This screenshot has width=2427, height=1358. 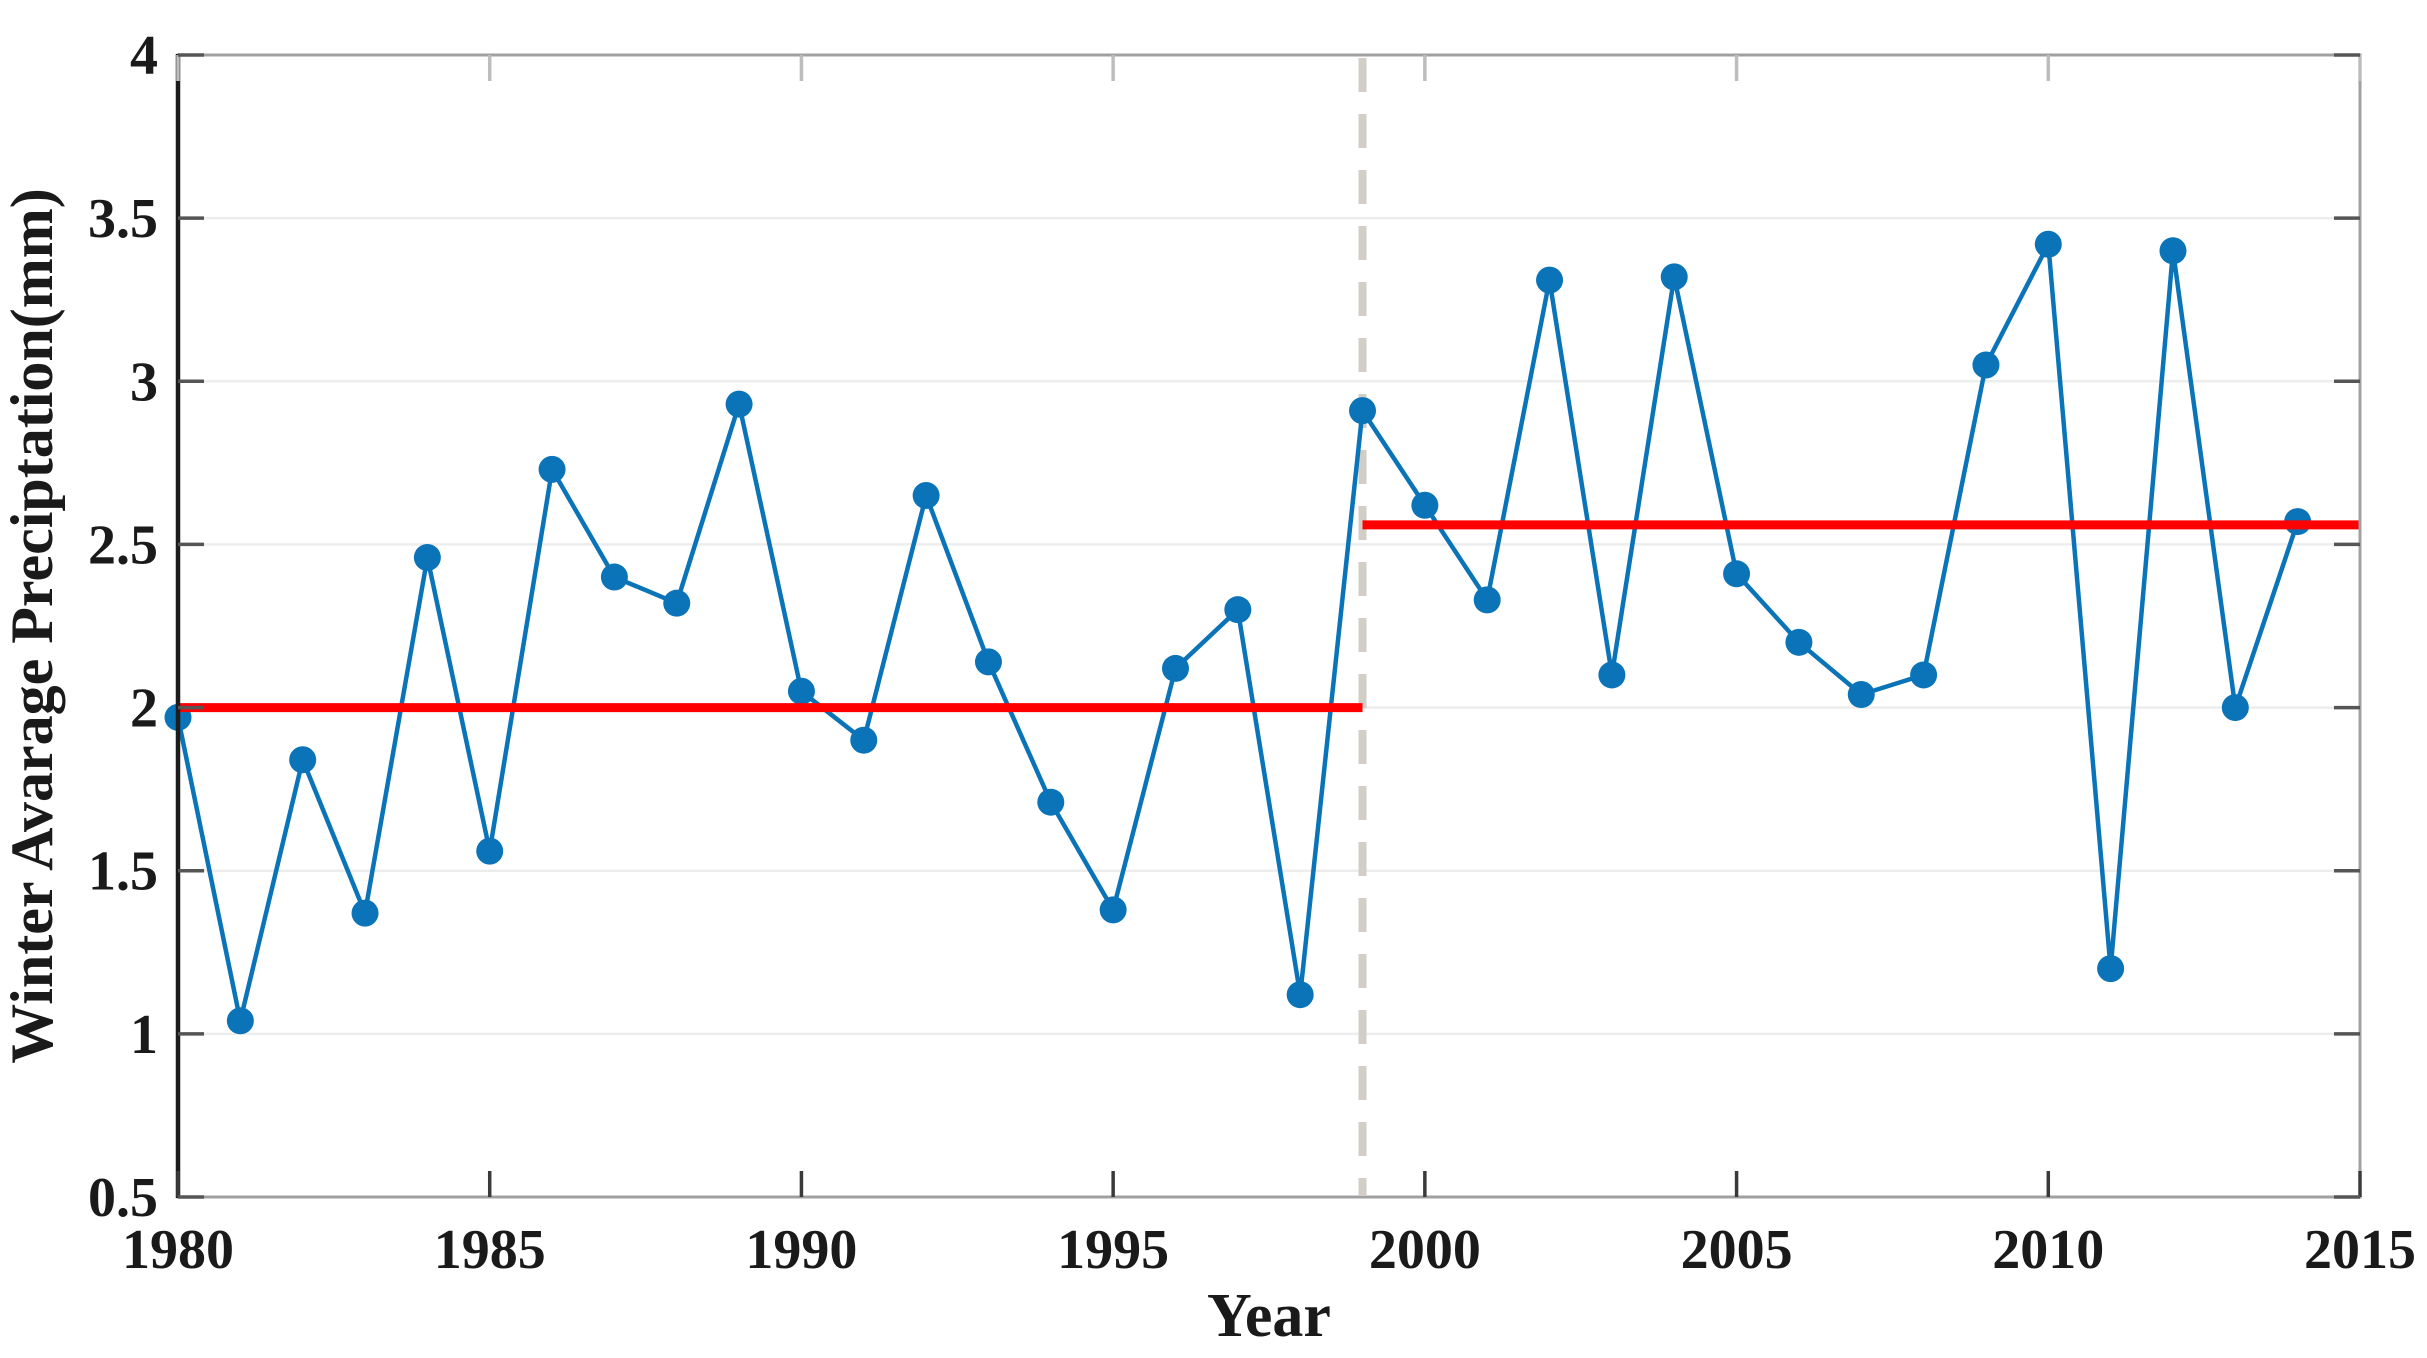 What do you see at coordinates (1113, 1250) in the screenshot?
I see `x-tick-label-1995: 1995` at bounding box center [1113, 1250].